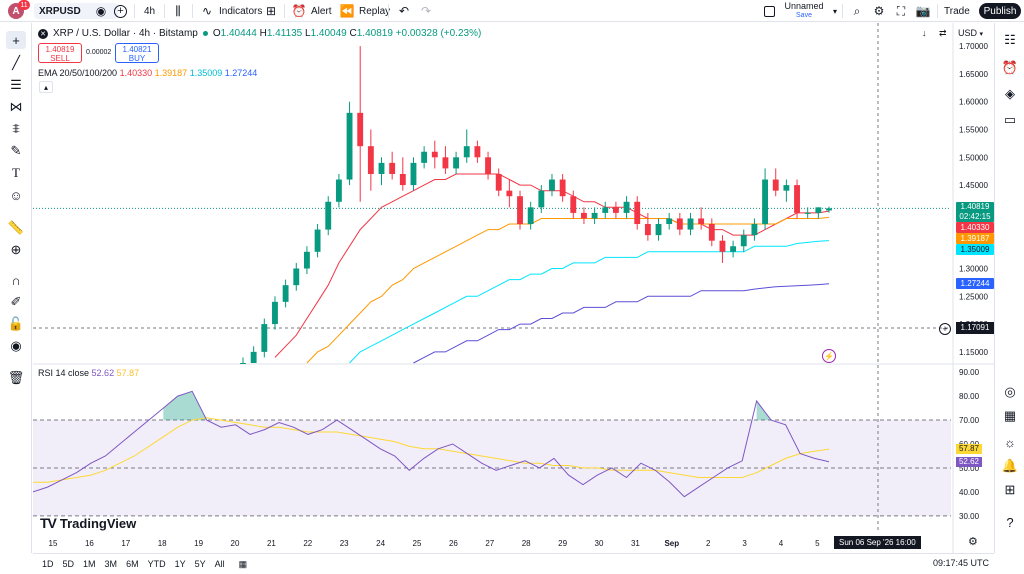 The height and width of the screenshot is (574, 1024). What do you see at coordinates (1010, 68) in the screenshot?
I see `alerts-panel-button: ⏰` at bounding box center [1010, 68].